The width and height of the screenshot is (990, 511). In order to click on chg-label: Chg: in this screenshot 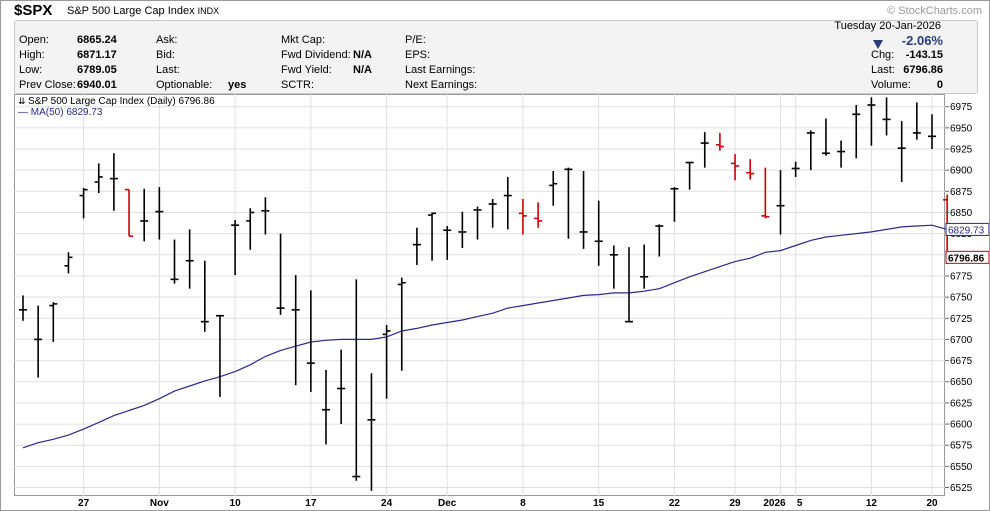, I will do `click(883, 55)`.